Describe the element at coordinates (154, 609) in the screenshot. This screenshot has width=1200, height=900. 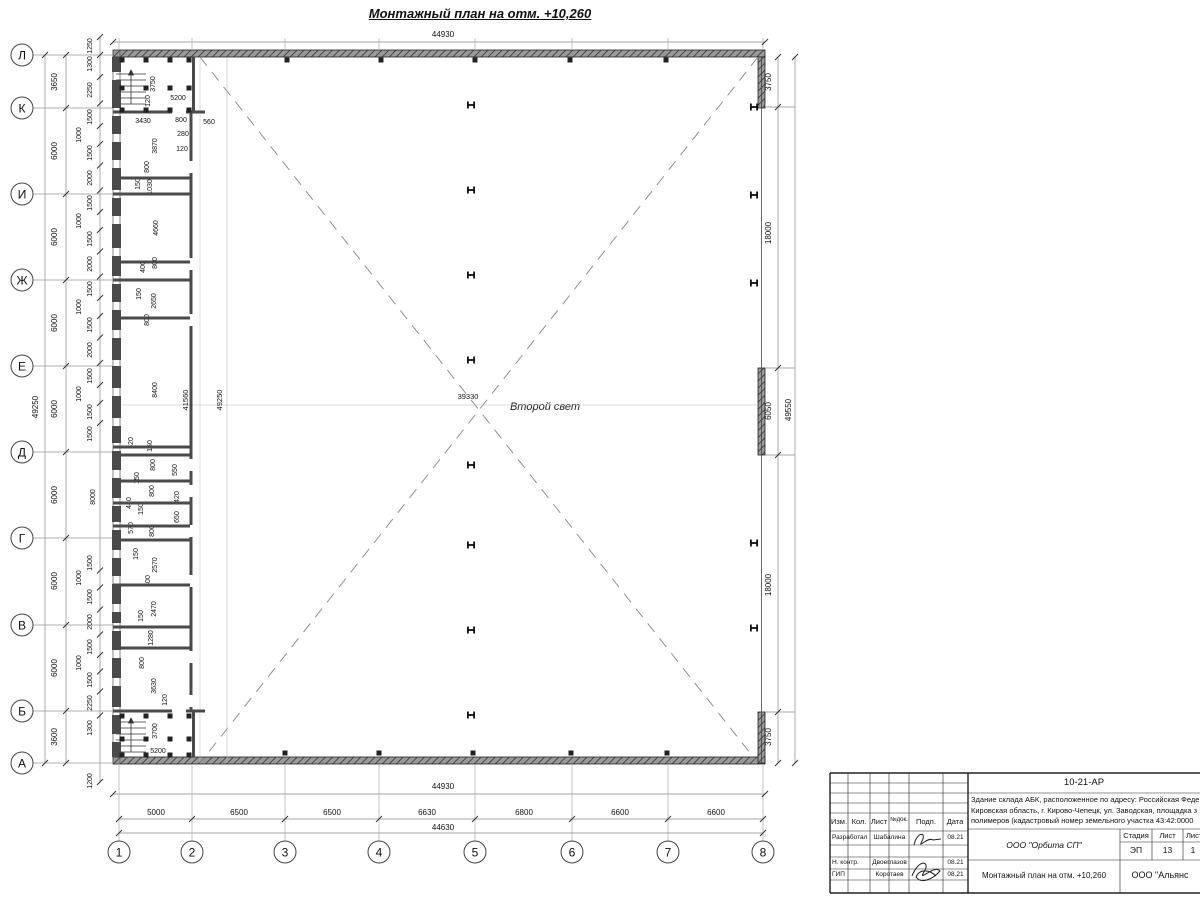
I see `room-dim-label: 2470` at that location.